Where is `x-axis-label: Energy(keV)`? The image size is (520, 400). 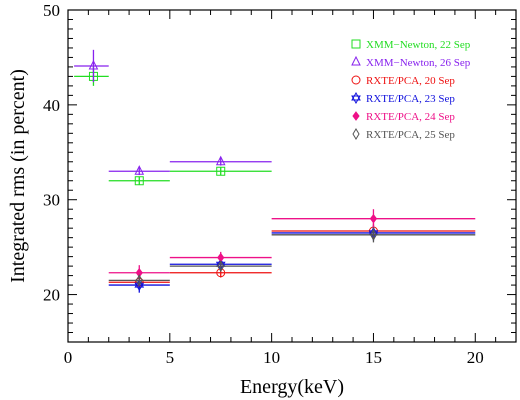
x-axis-label: Energy(keV) is located at coordinates (292, 387).